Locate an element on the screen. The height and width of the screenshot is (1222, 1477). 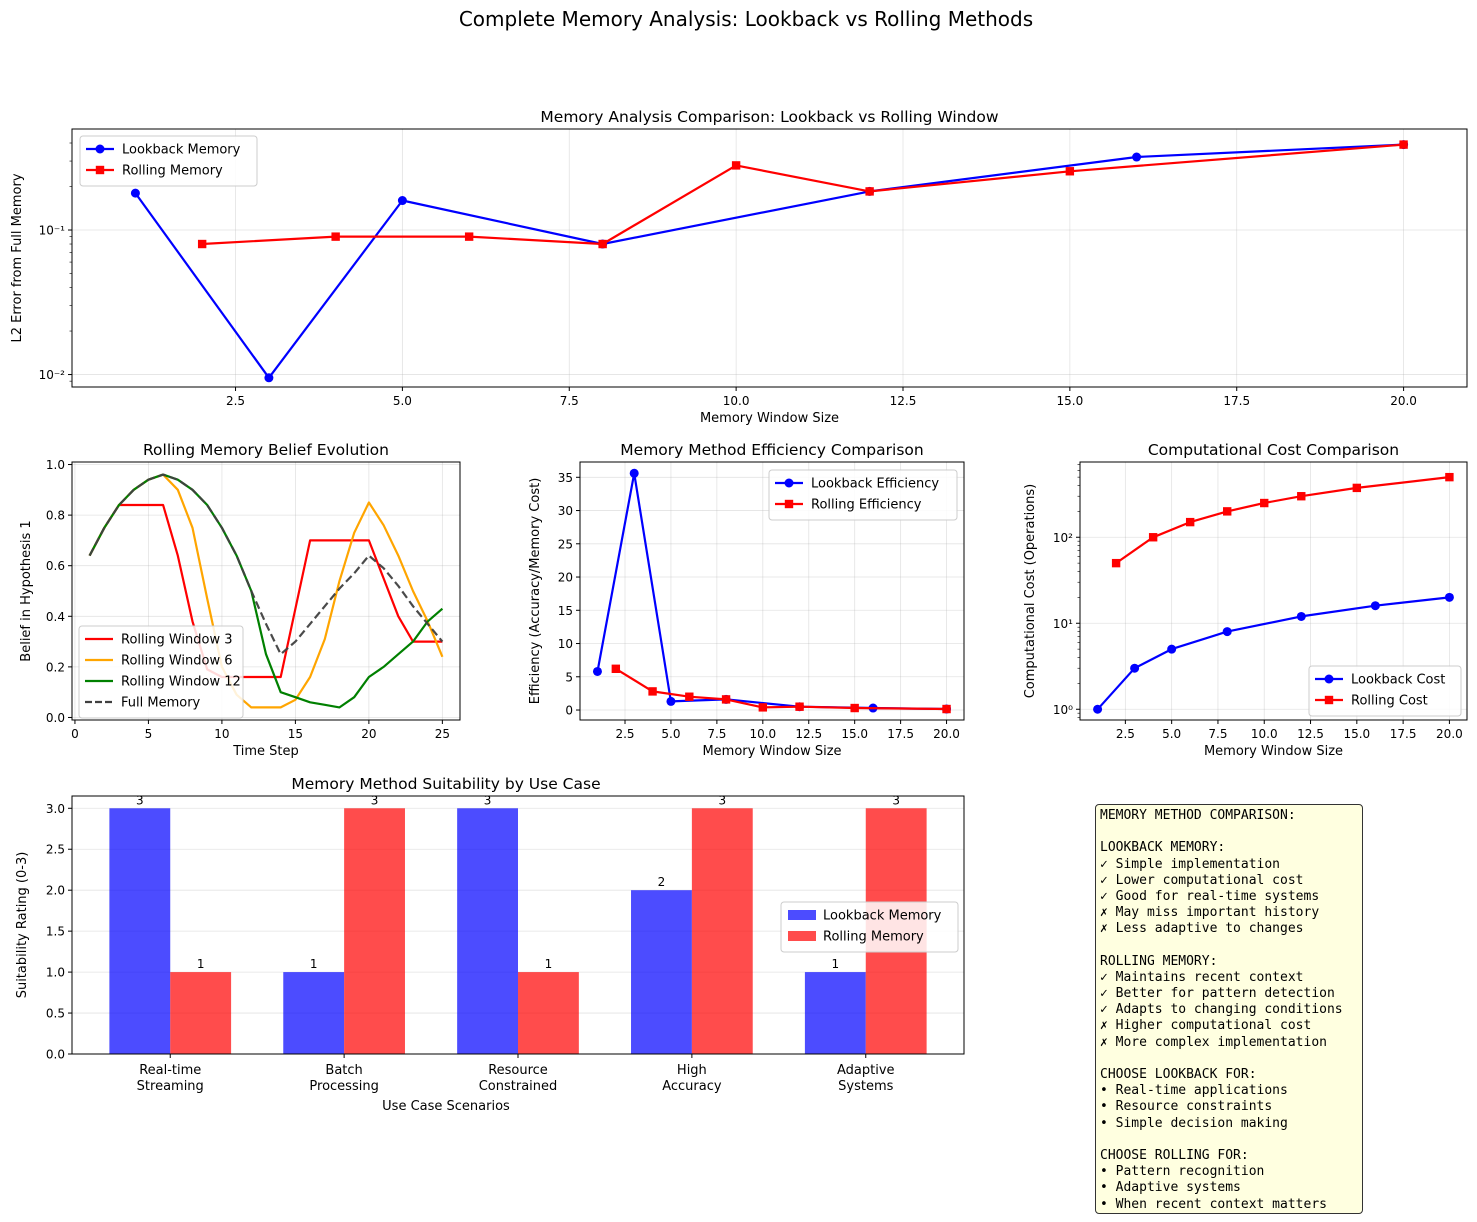
note-line: • Pattern recognition is located at coordinates (1182, 1172).